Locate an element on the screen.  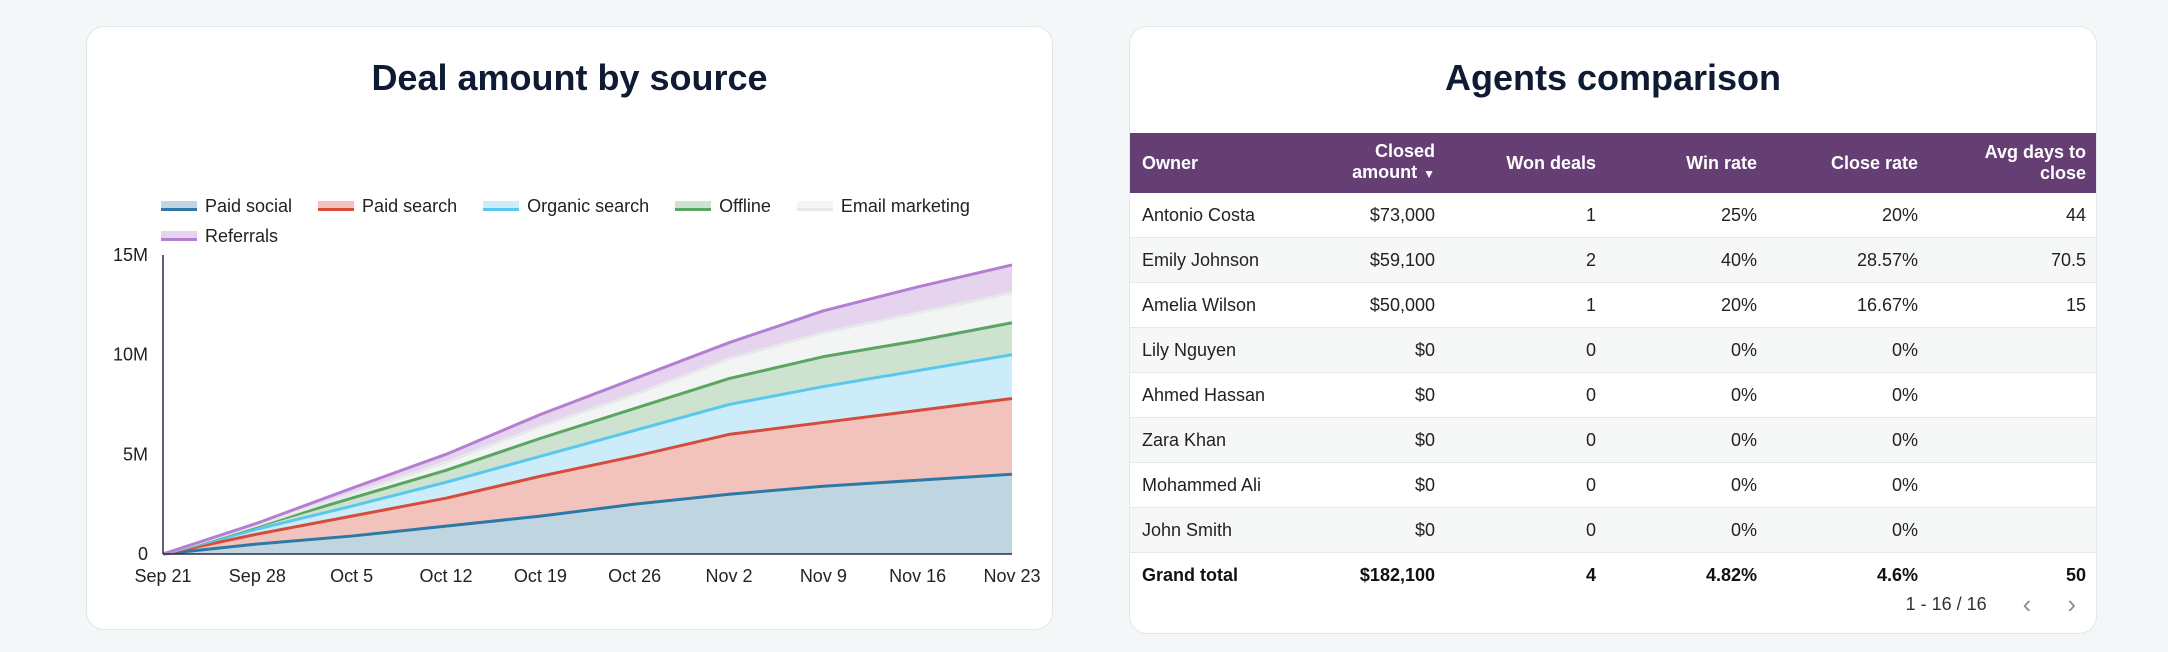
area-organic-search is located at coordinates (587, 454).